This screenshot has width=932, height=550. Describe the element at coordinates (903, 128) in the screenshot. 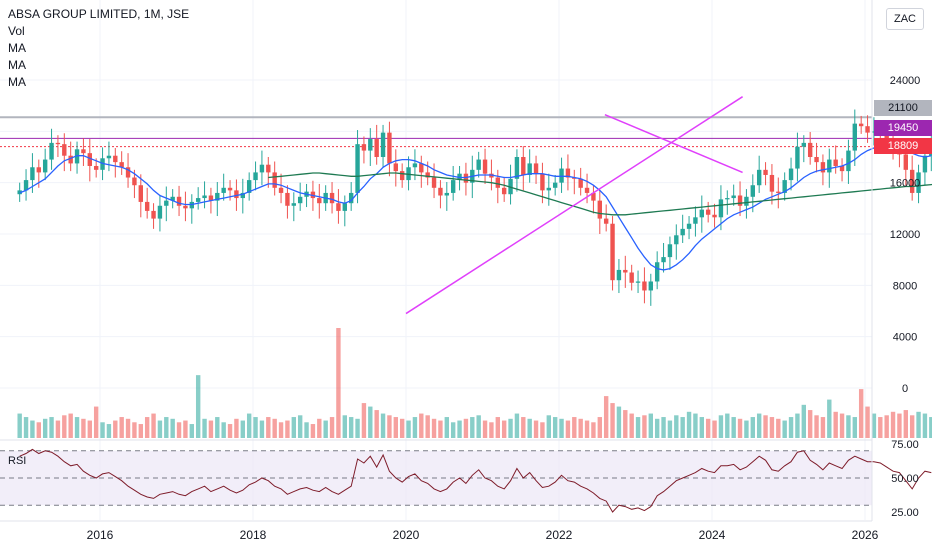

I see `price-tag-19450: 19450` at that location.